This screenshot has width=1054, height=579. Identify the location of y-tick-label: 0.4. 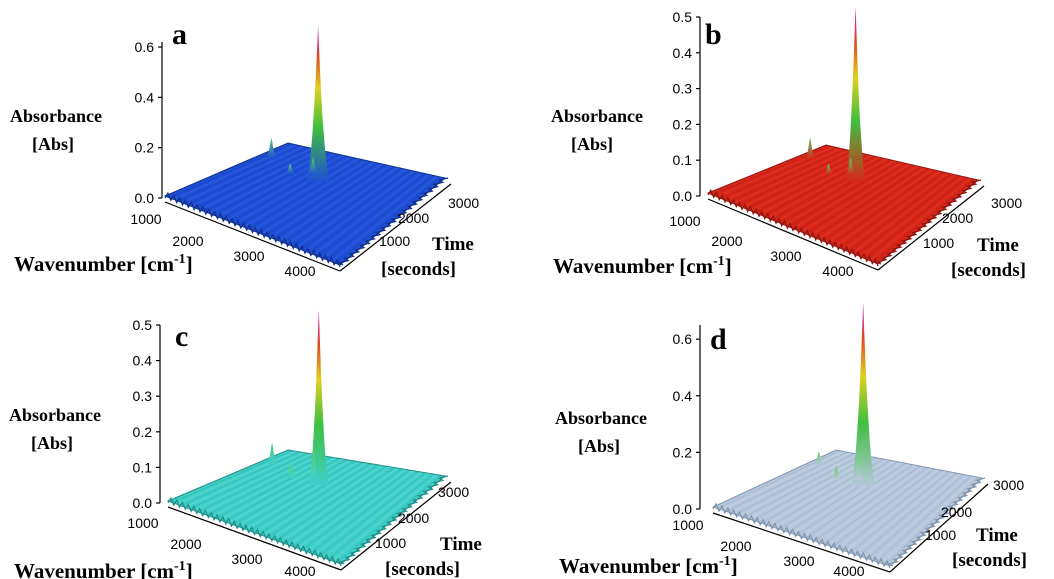
(143, 361).